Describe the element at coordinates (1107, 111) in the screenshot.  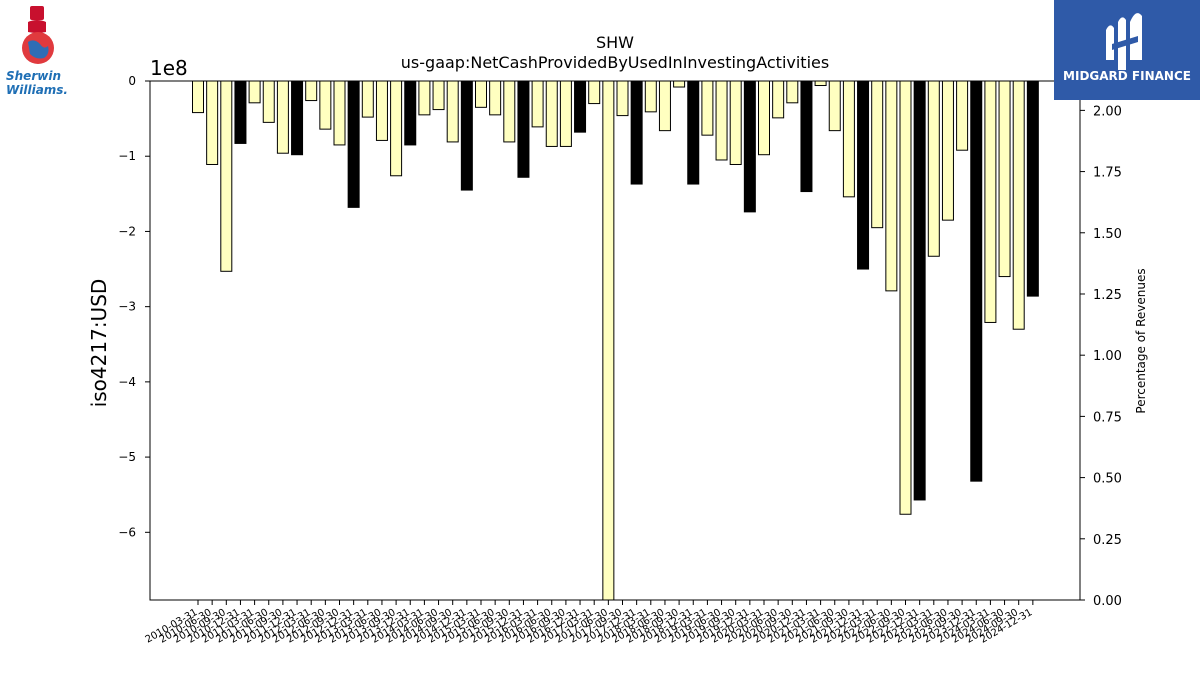
I see `y2-tick-label: 2.00` at that location.